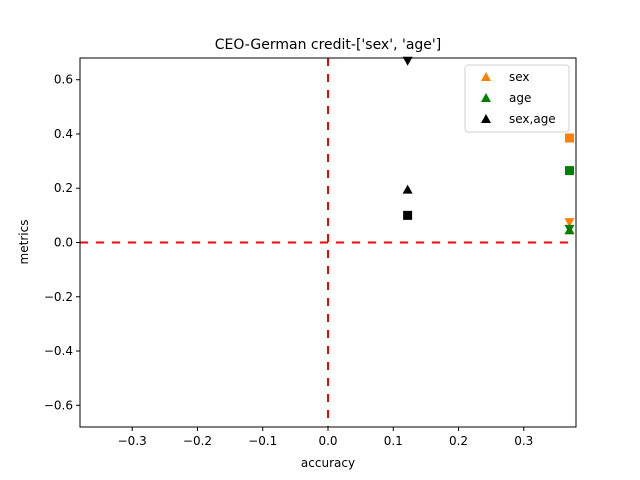 This screenshot has height=480, width=640. What do you see at coordinates (24, 242) in the screenshot?
I see `y-axis-label: metrics` at bounding box center [24, 242].